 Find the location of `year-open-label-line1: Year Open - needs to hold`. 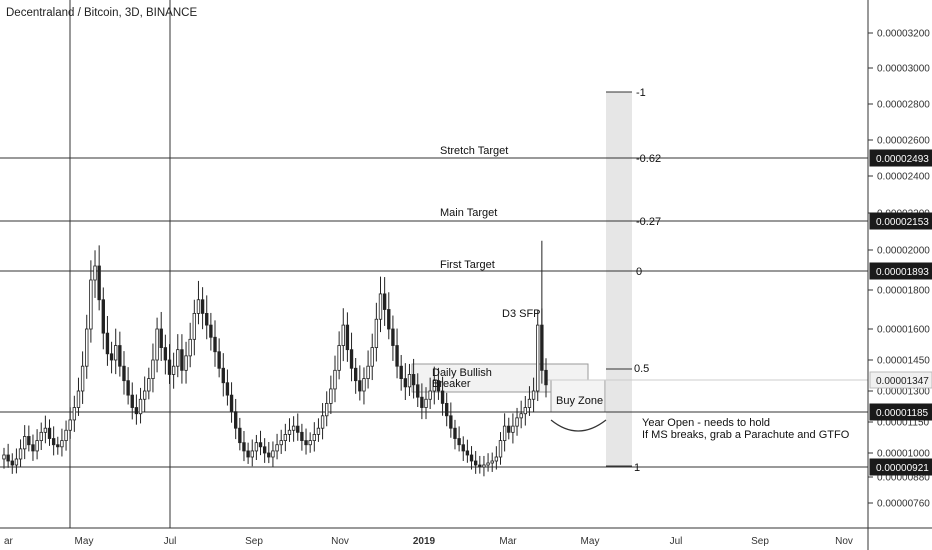

year-open-label-line1: Year Open - needs to hold is located at coordinates (706, 423).